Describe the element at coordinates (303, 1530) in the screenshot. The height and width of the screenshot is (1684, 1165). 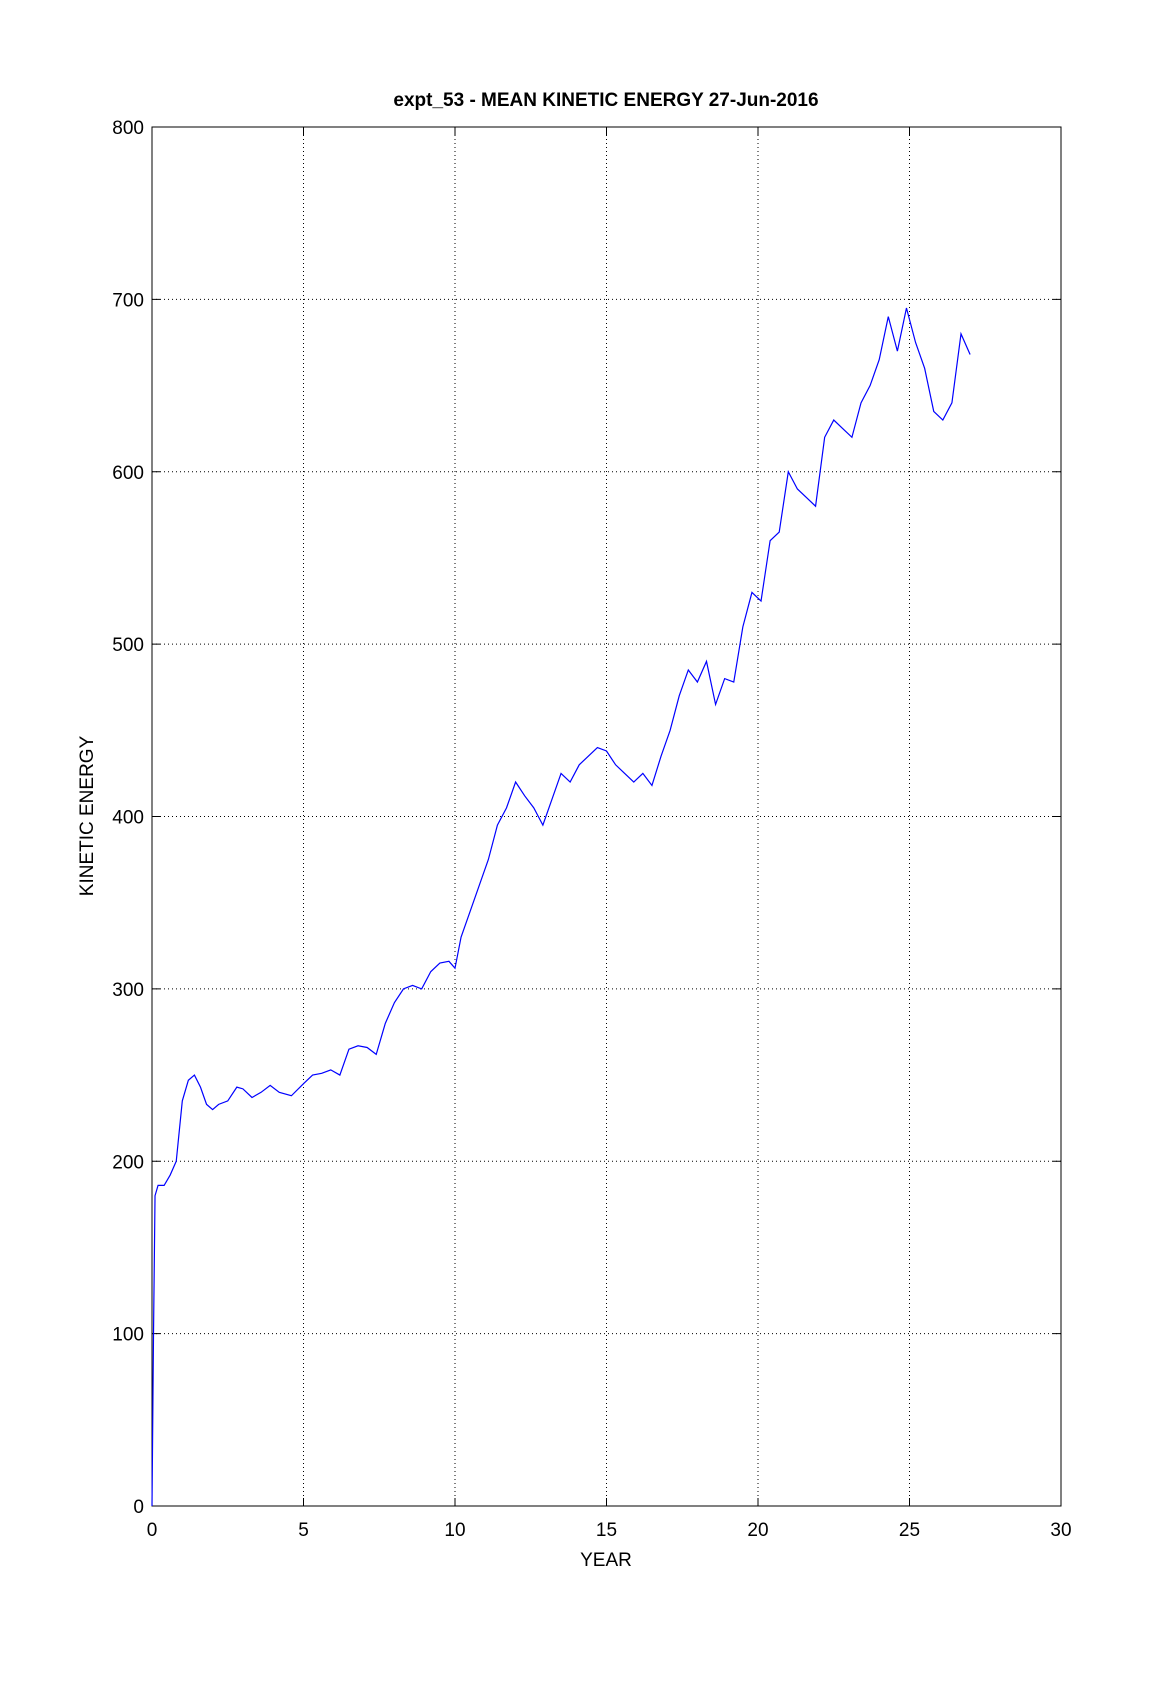
I see `x-tick-label: 5` at that location.